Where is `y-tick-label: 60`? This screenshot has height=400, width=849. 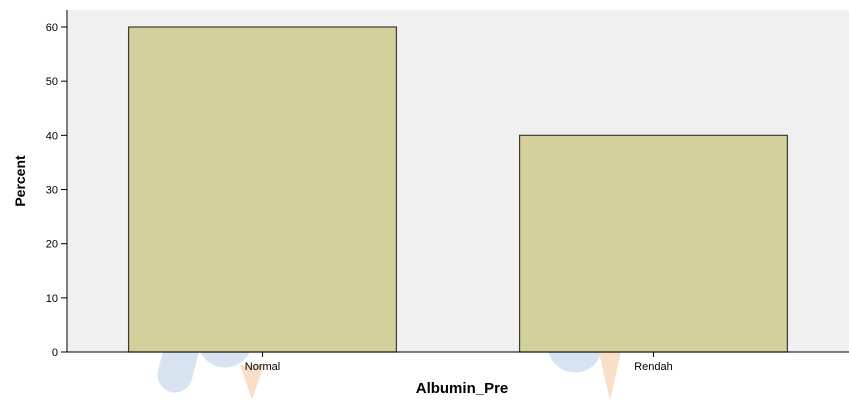 y-tick-label: 60 is located at coordinates (52, 28).